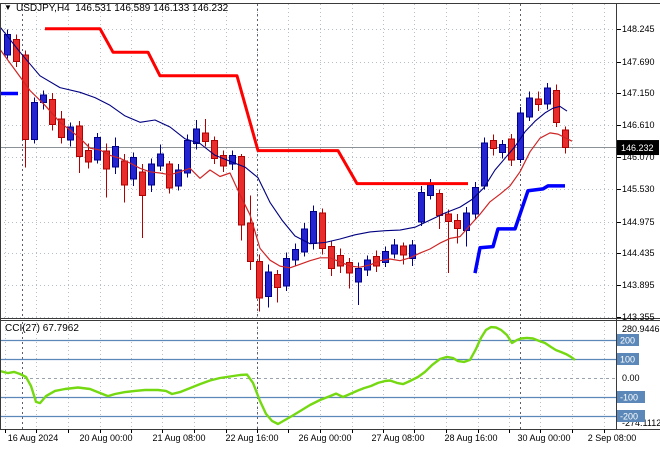 This screenshot has height=450, width=660. What do you see at coordinates (638, 317) in the screenshot?
I see `price-axis-label: 143.355` at bounding box center [638, 317].